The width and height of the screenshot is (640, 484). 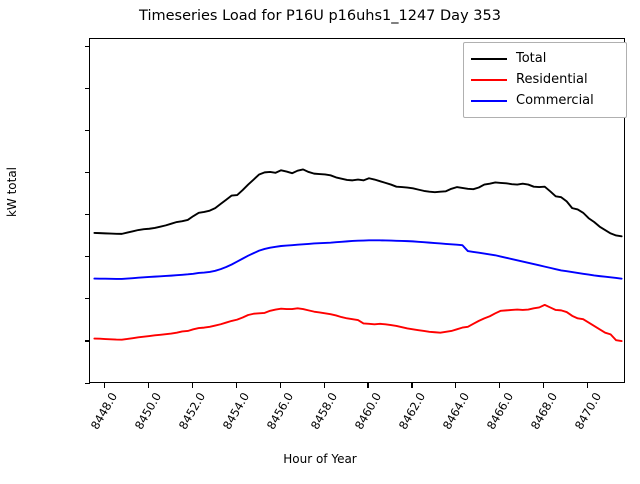 What do you see at coordinates (358, 203) in the screenshot?
I see `series-line-total` at bounding box center [358, 203].